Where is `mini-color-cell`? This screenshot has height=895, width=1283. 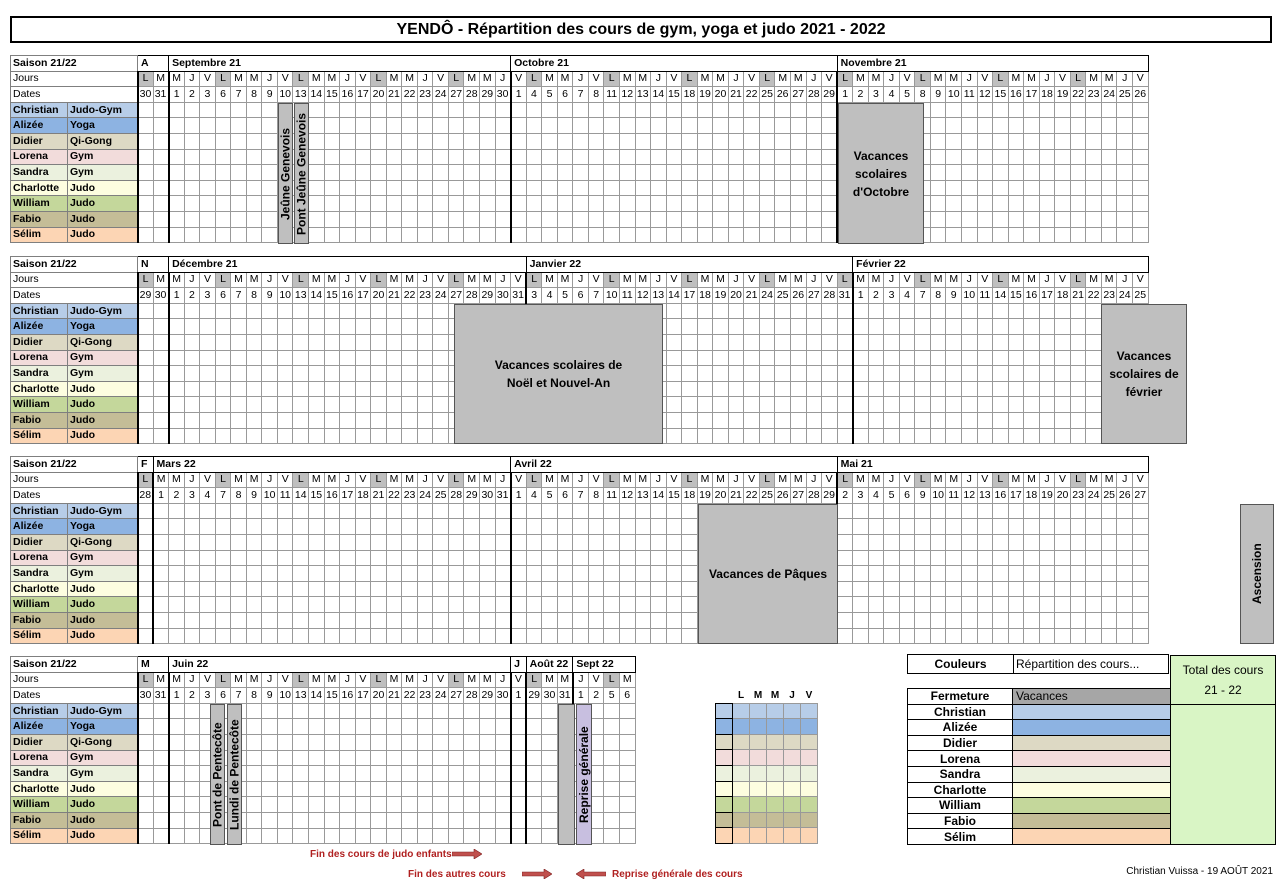
mini-color-cell is located at coordinates (809, 804).